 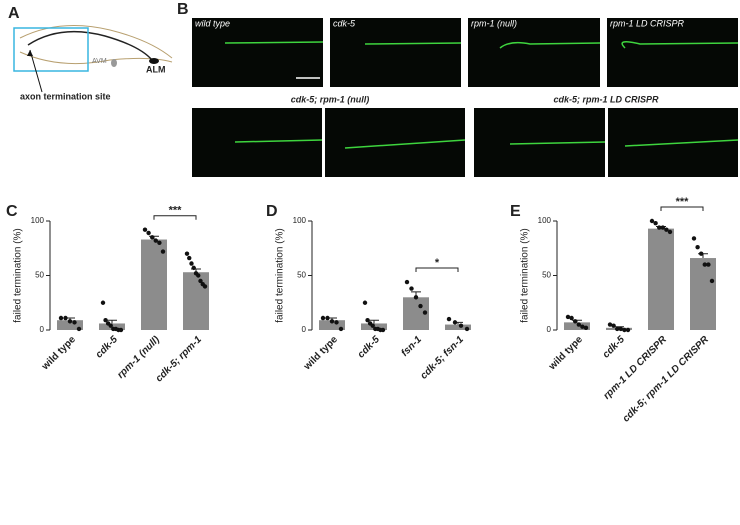 What do you see at coordinates (183, 9) in the screenshot?
I see `panel-label: B` at bounding box center [183, 9].